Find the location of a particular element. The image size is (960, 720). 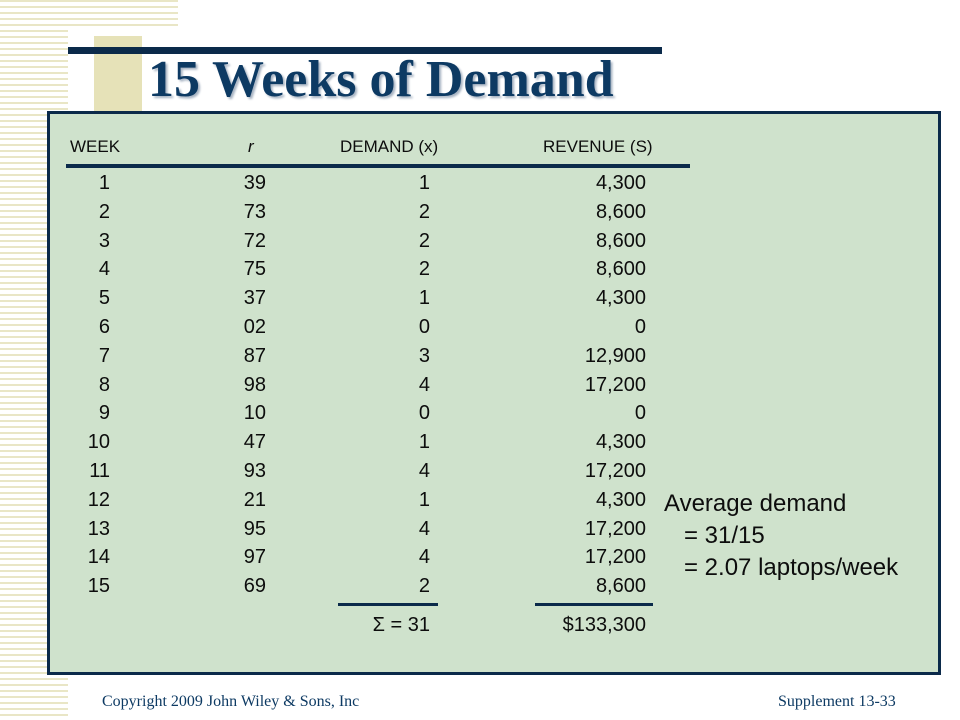

week-cell: 13 is located at coordinates (98, 528).